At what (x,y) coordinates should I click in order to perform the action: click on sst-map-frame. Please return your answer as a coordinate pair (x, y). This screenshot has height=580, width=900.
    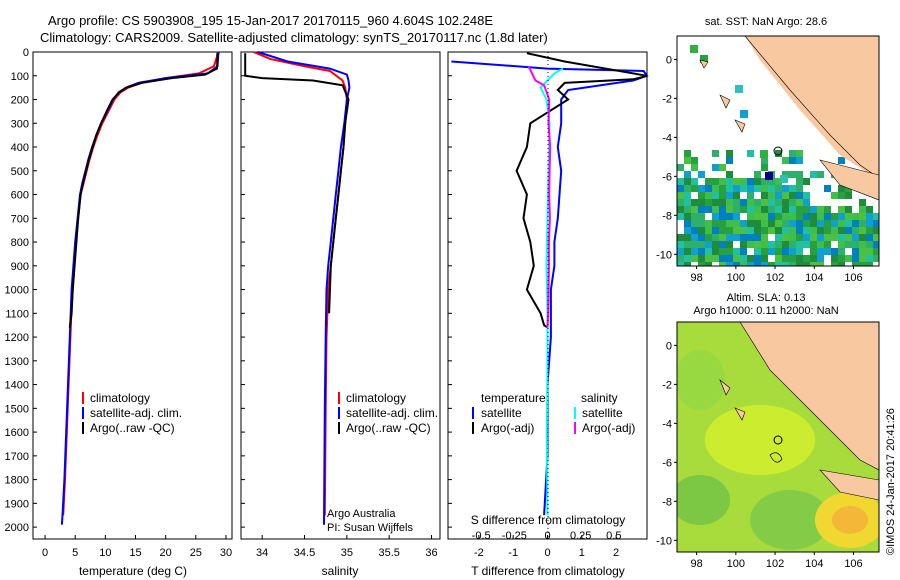
    Looking at the image, I should click on (778, 151).